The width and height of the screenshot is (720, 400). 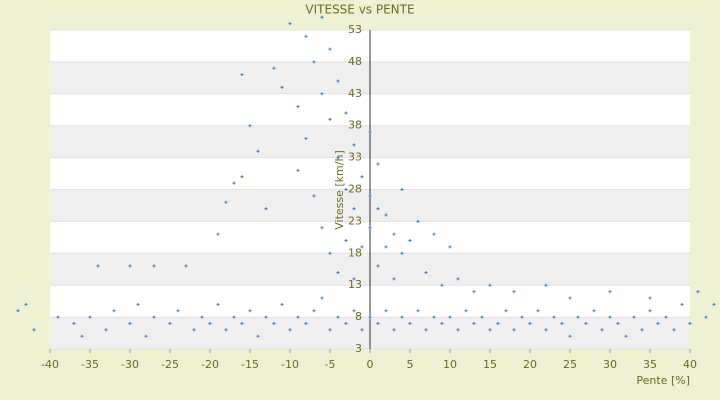 What do you see at coordinates (490, 364) in the screenshot?
I see `x-tick-label: 15` at bounding box center [490, 364].